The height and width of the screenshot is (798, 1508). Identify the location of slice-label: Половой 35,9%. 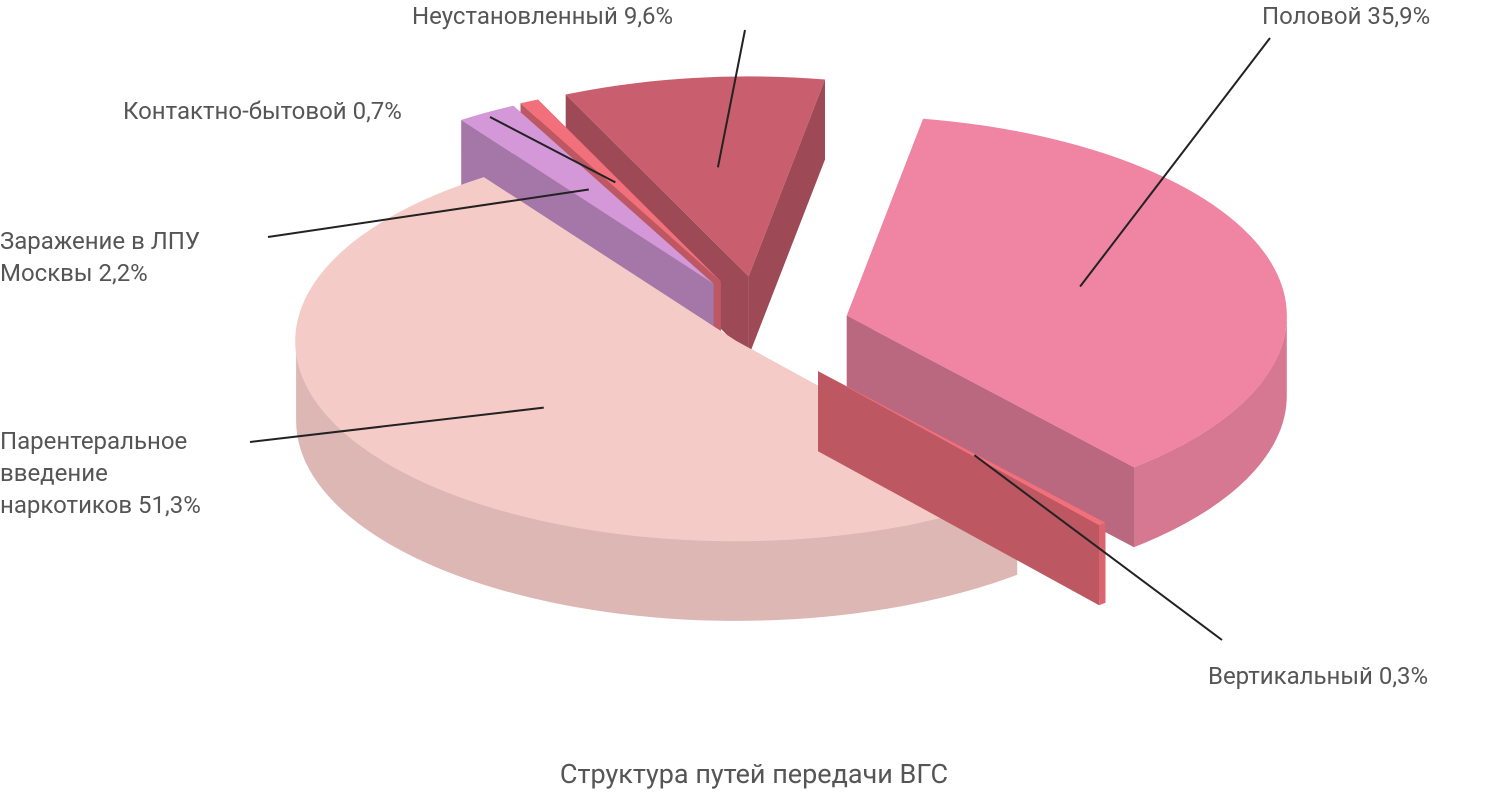
(1346, 16).